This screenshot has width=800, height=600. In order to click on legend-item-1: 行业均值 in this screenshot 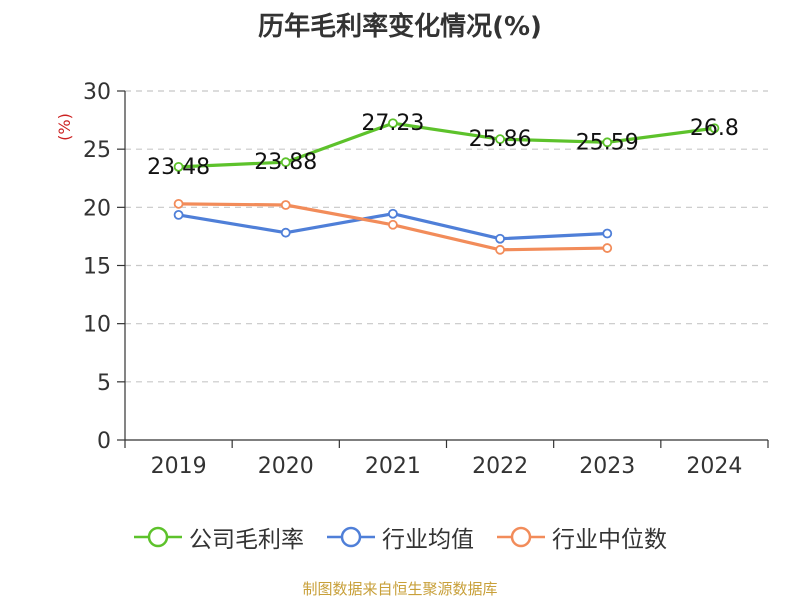, I will do `click(400, 537)`.